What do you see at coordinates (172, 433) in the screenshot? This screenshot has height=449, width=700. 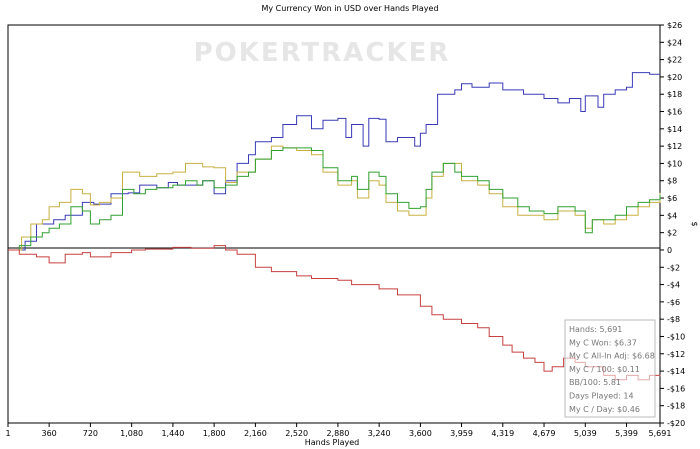 I see `x-tick-label: 1,440` at bounding box center [172, 433].